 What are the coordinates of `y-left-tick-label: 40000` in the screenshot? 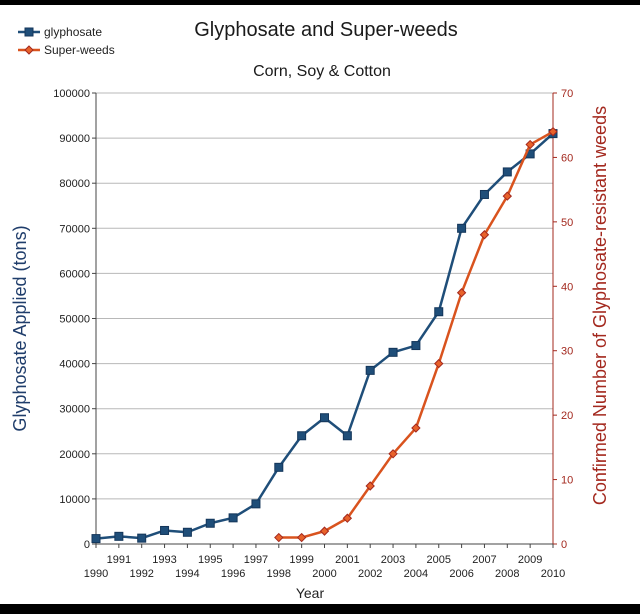 It's located at (74, 365).